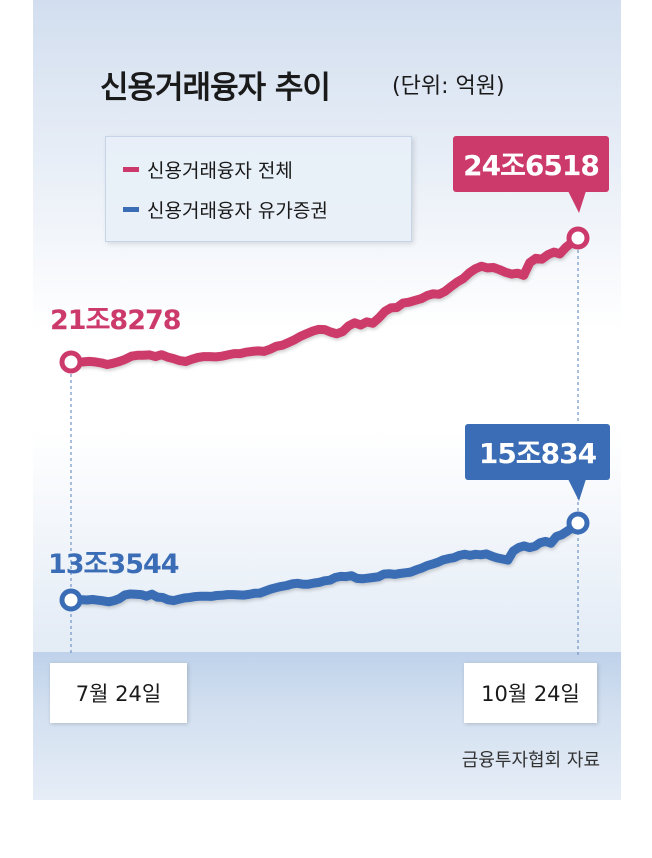 This screenshot has width=652, height=858. Describe the element at coordinates (531, 164) in the screenshot. I see `total-end-callout: 24조6518` at that location.